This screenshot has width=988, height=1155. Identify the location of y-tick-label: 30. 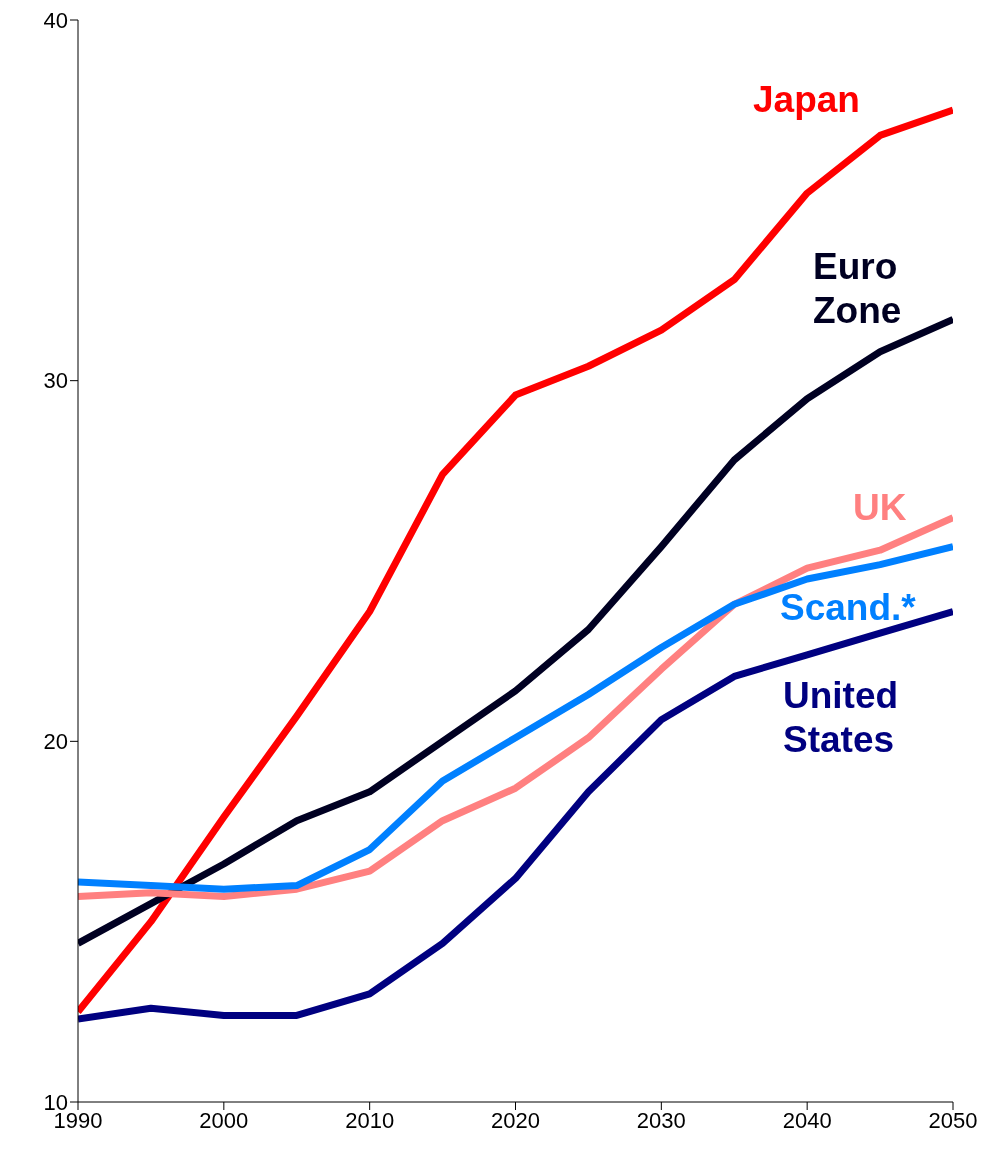
(55, 381).